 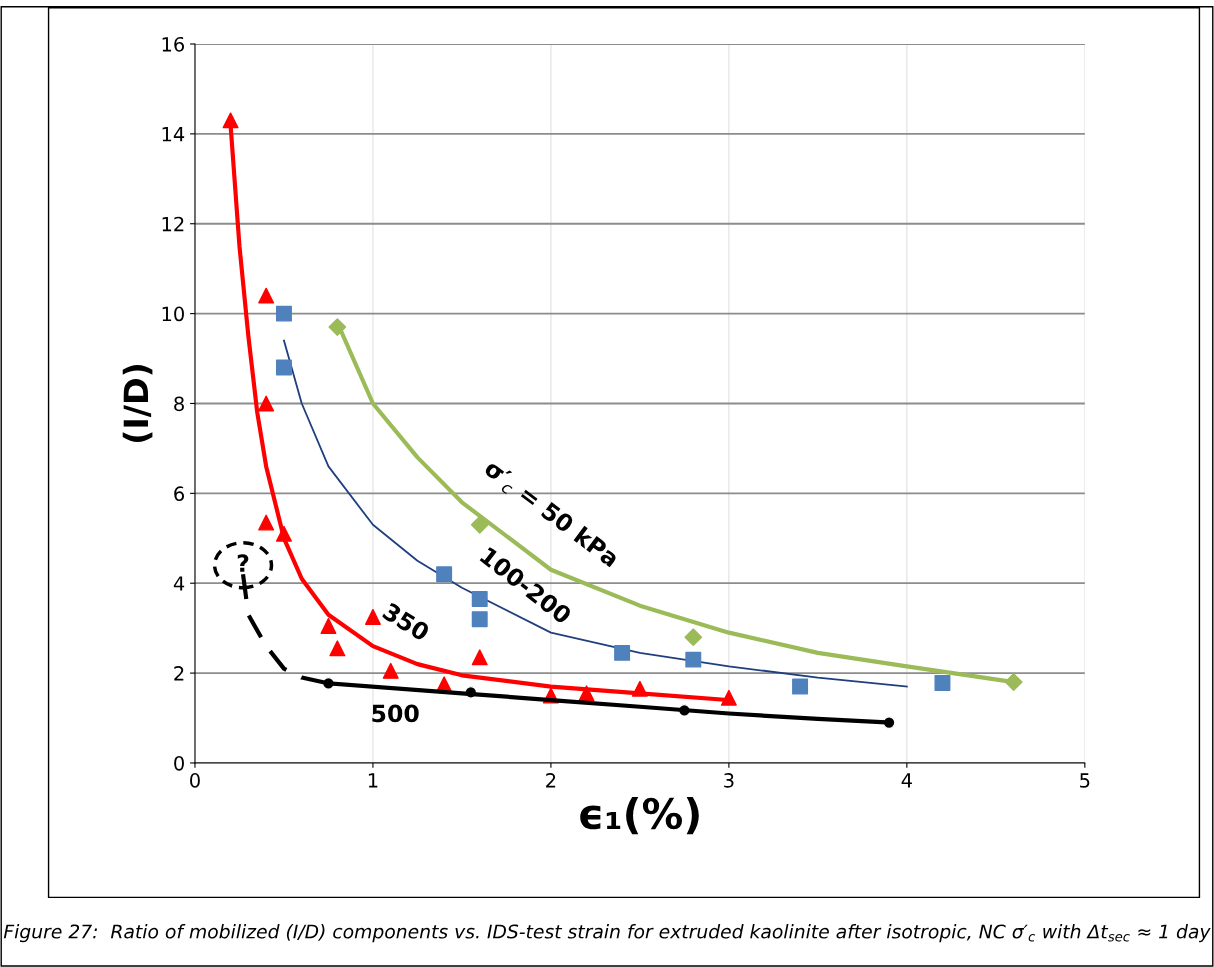 What do you see at coordinates (179, 763) in the screenshot?
I see `y-tick-label: 0` at bounding box center [179, 763].